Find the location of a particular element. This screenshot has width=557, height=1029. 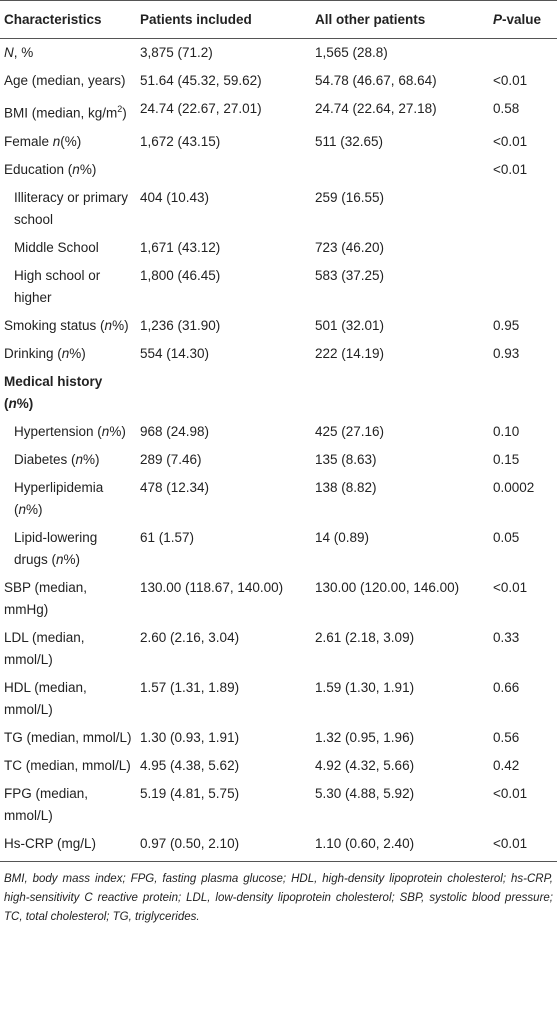

cell-p: 0.93 is located at coordinates (506, 353).